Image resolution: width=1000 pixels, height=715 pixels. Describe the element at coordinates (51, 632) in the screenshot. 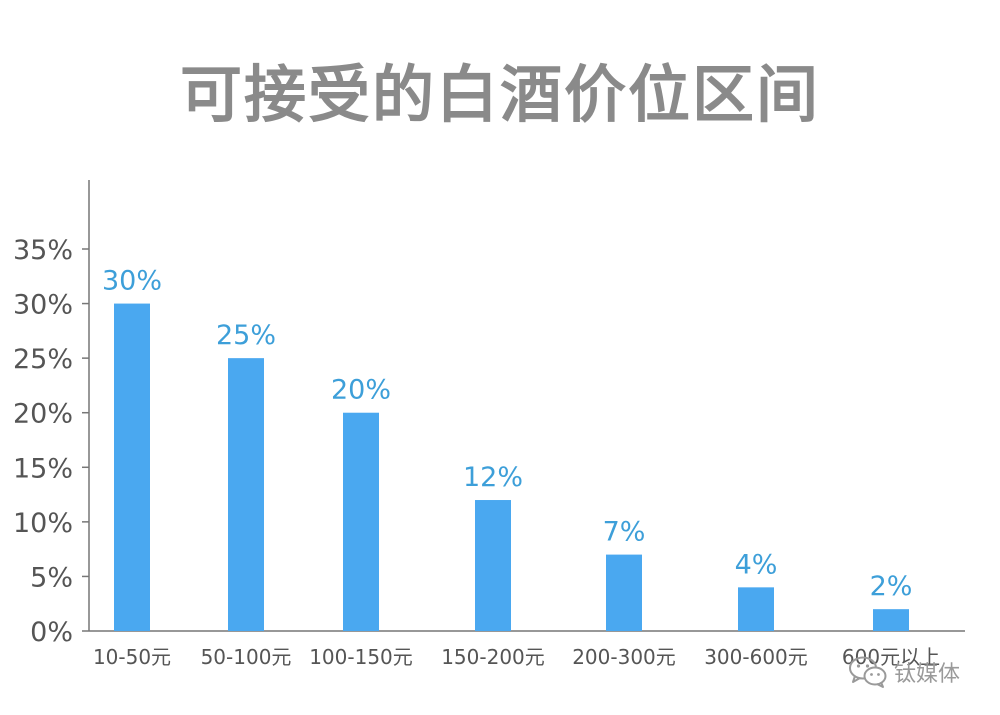

I see `y-tick-label: 0%` at that location.